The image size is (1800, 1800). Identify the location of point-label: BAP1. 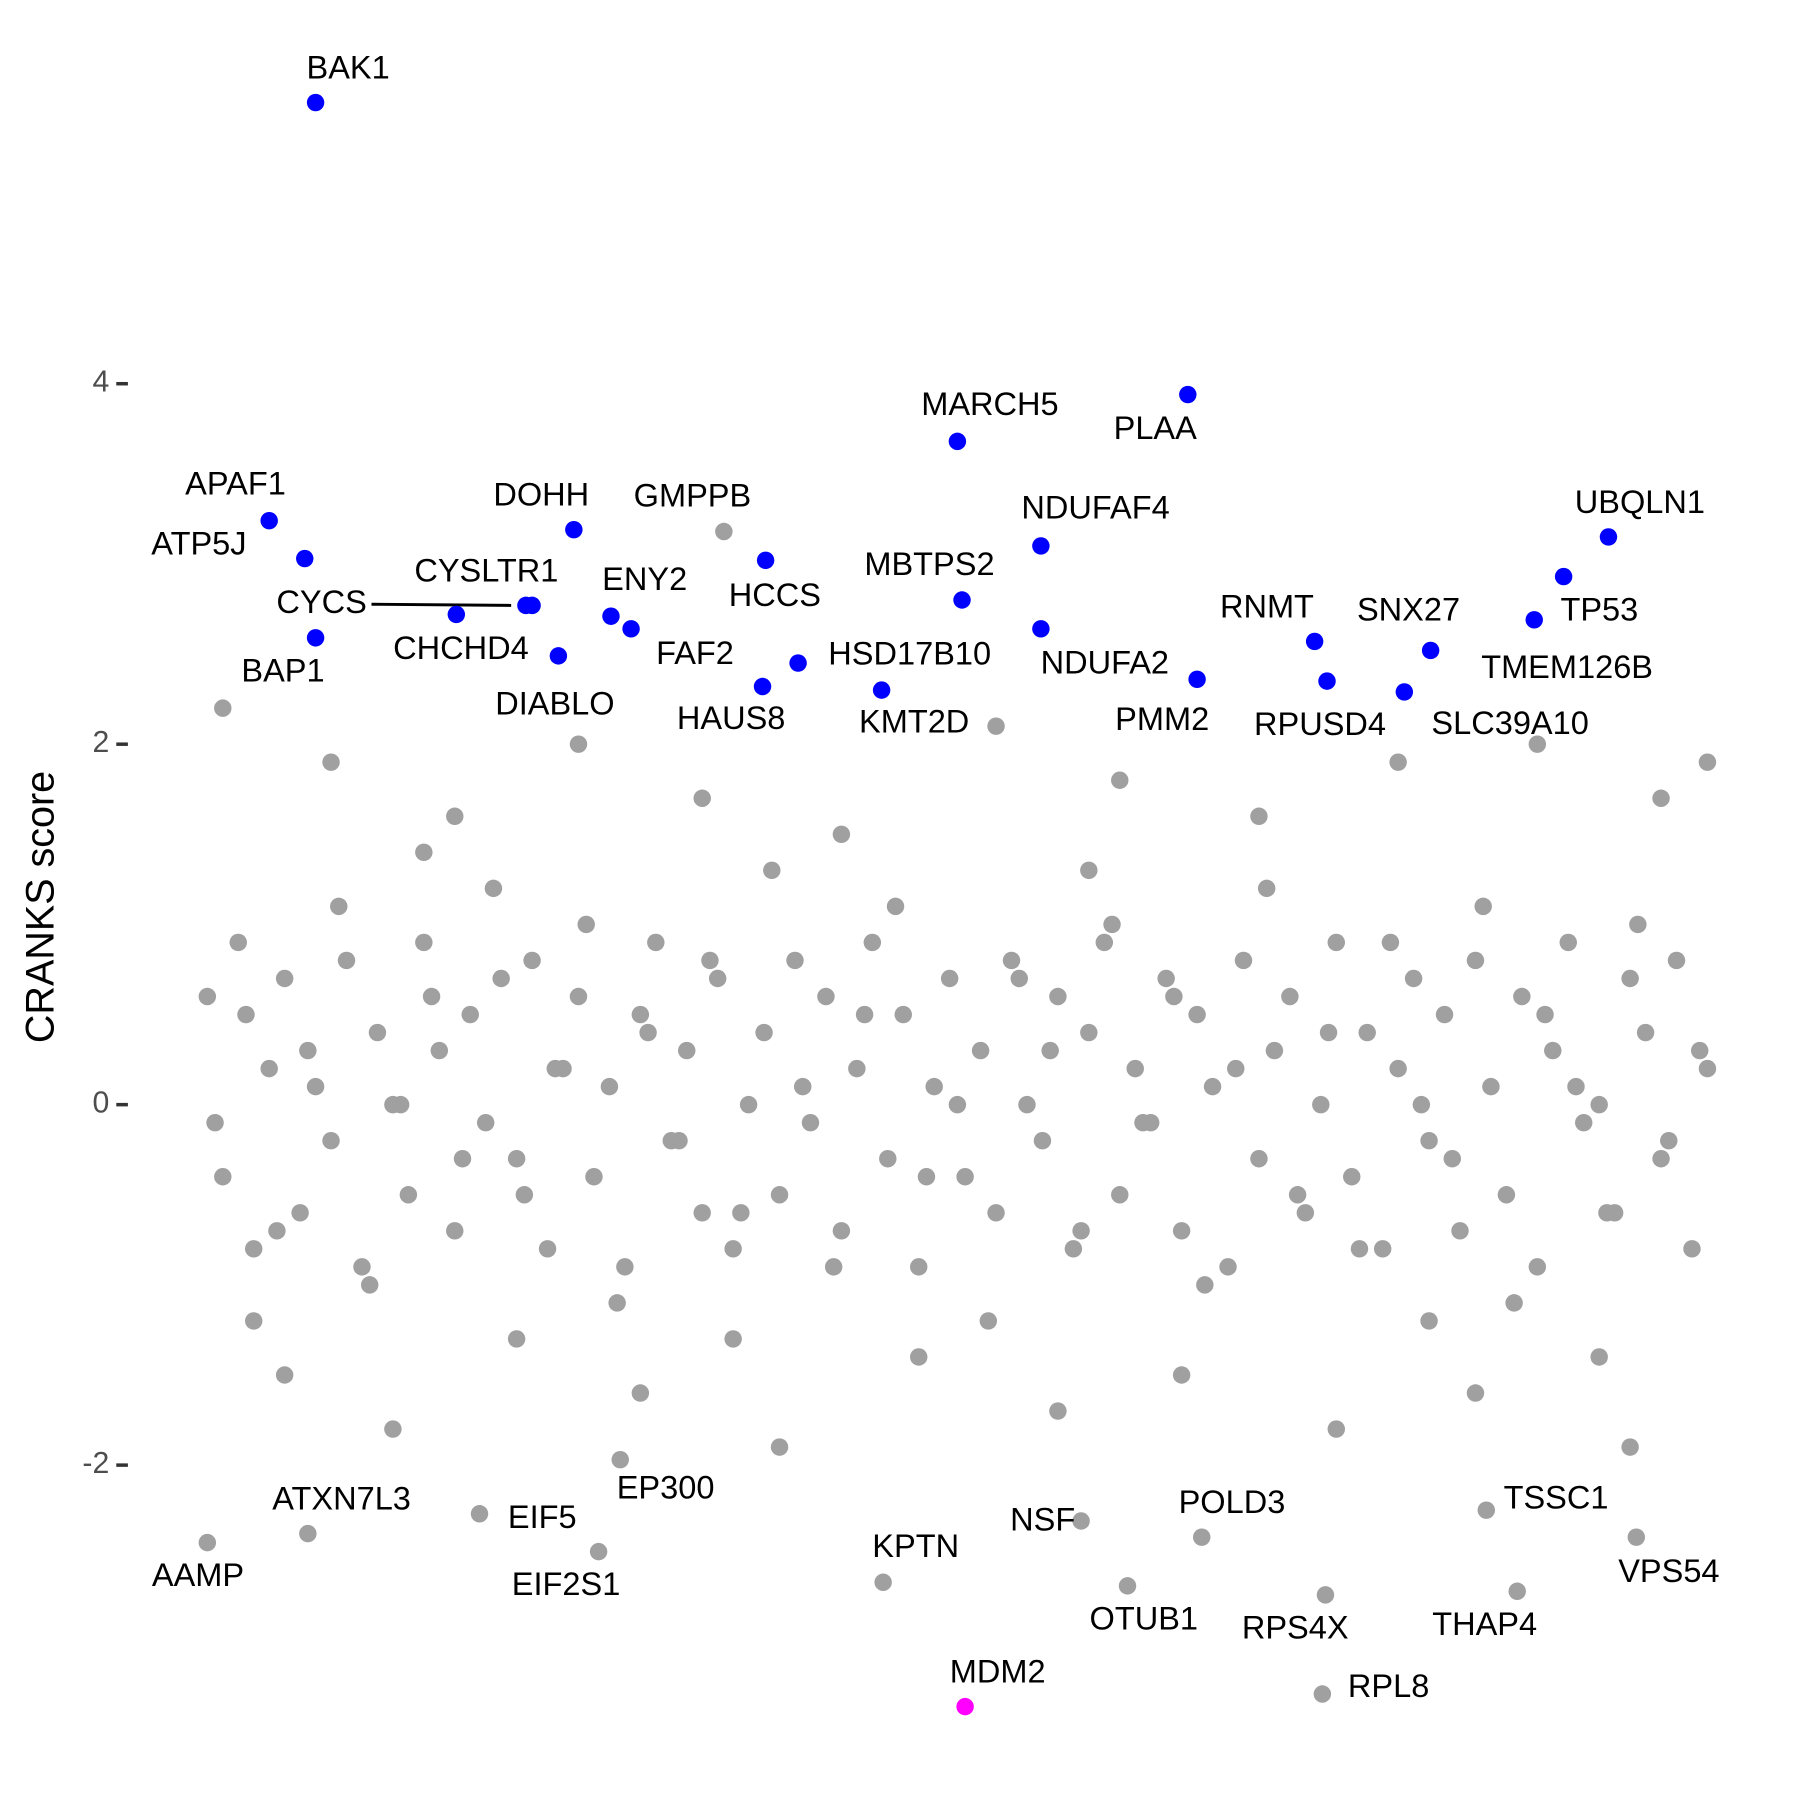
(282, 670).